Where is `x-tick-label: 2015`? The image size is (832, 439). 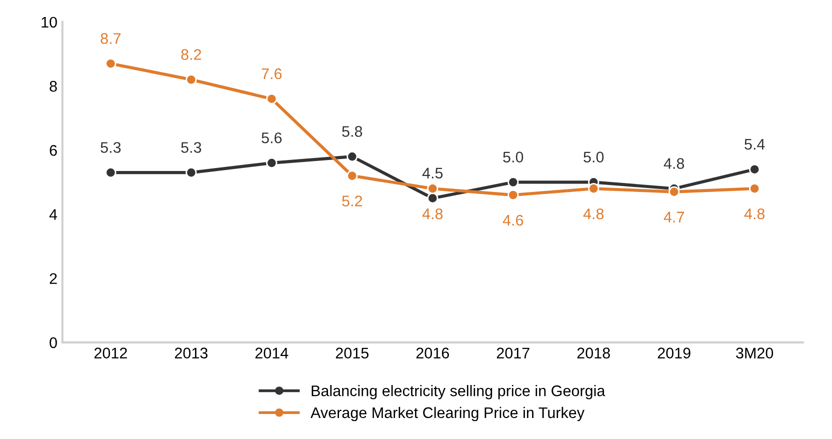
x-tick-label: 2015 is located at coordinates (352, 353).